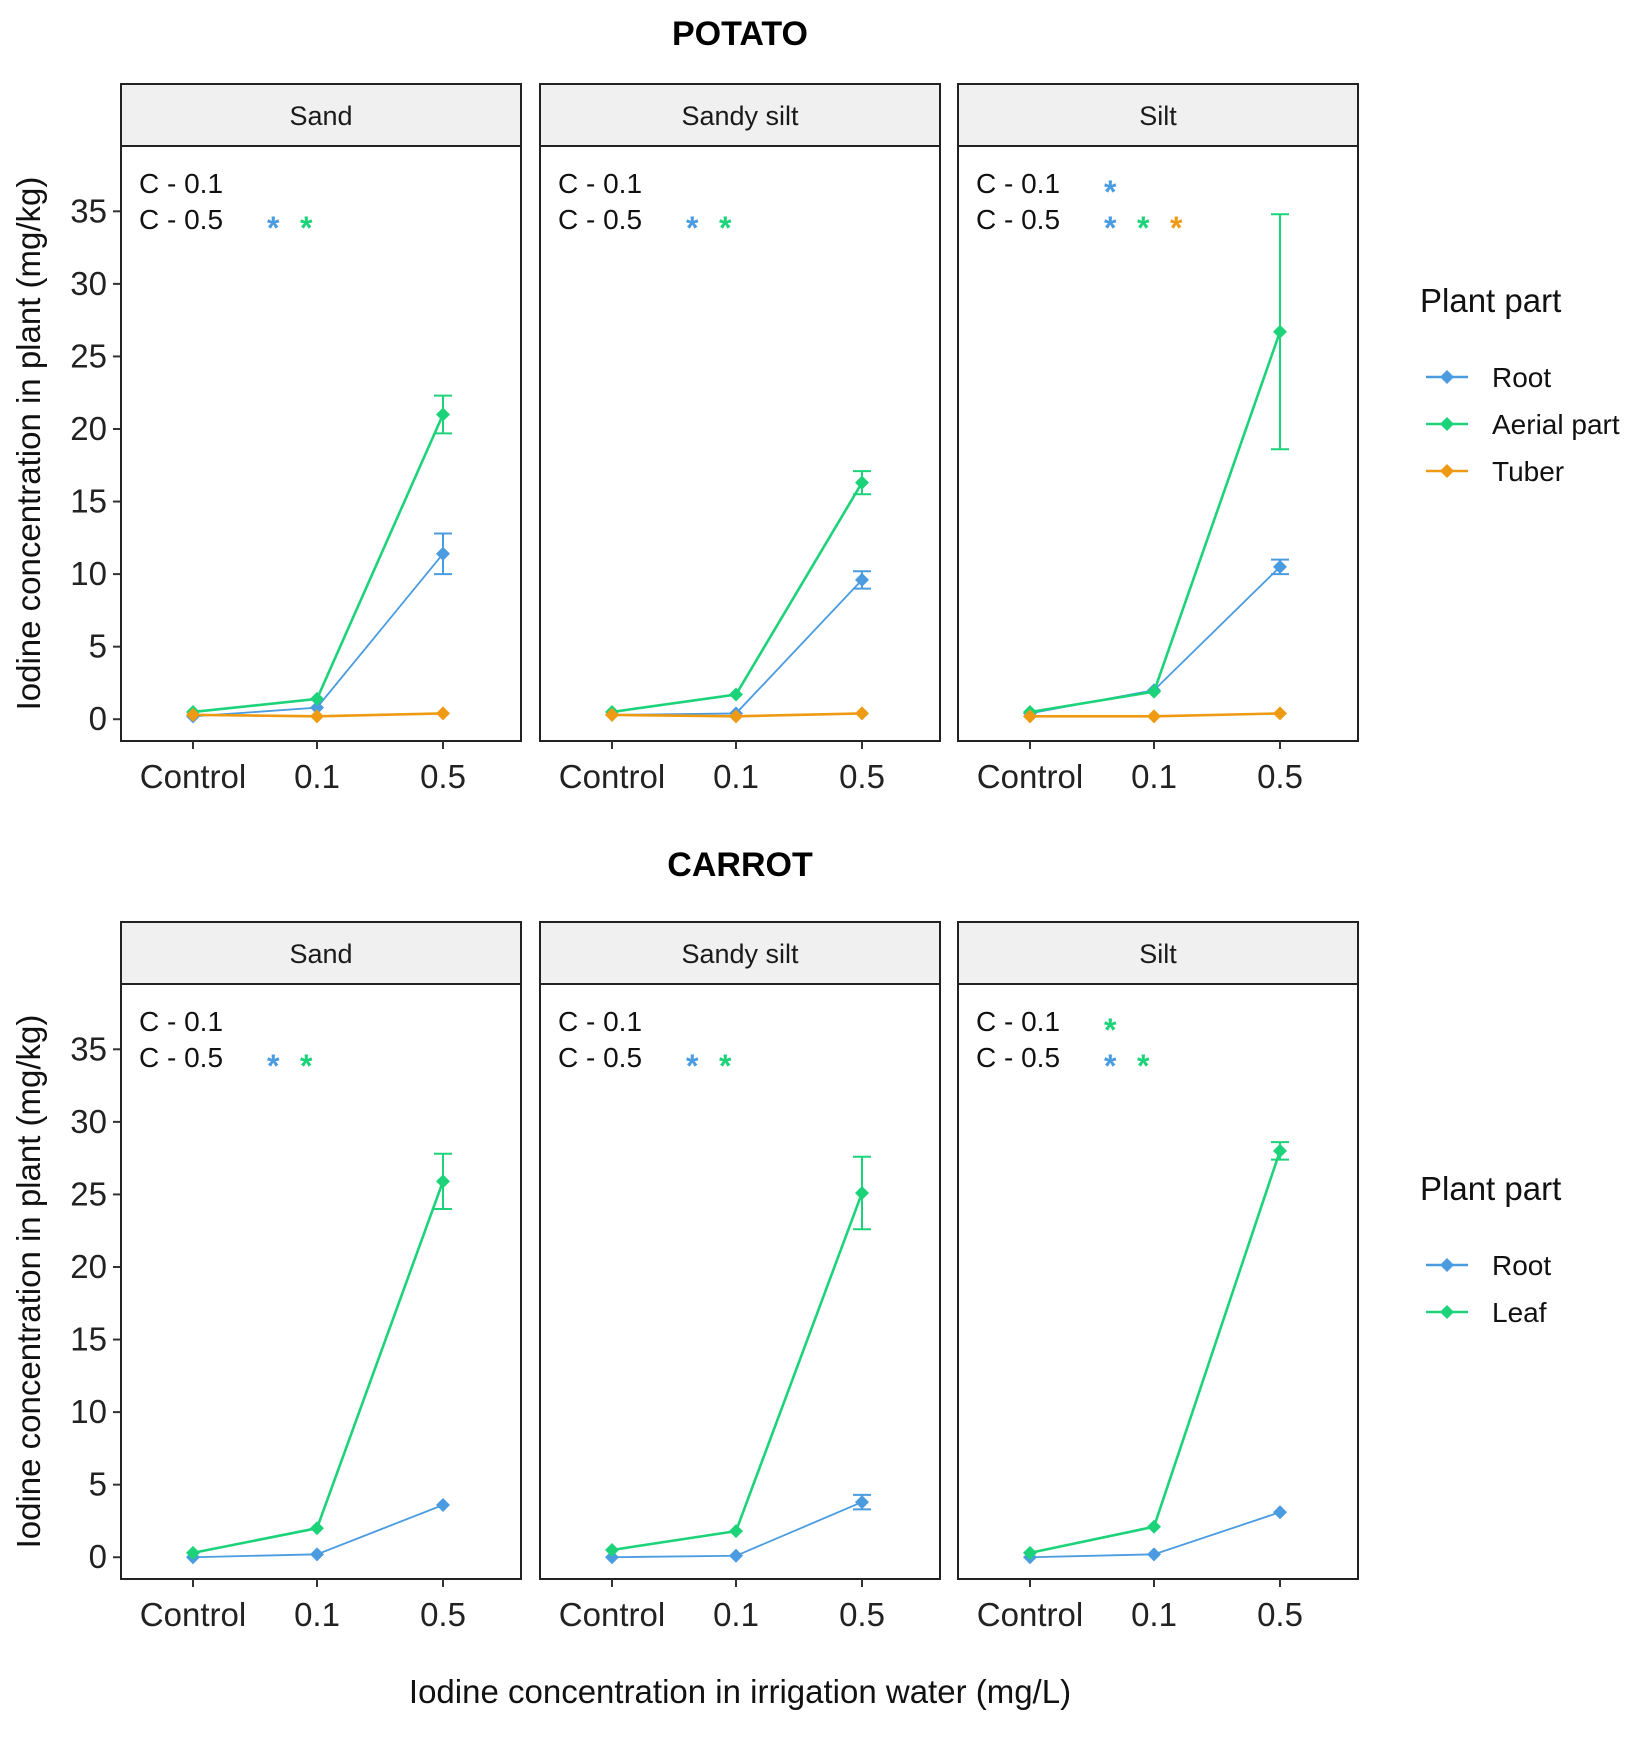 The height and width of the screenshot is (1740, 1650). I want to click on series-aerial-part, so click(738, 594).